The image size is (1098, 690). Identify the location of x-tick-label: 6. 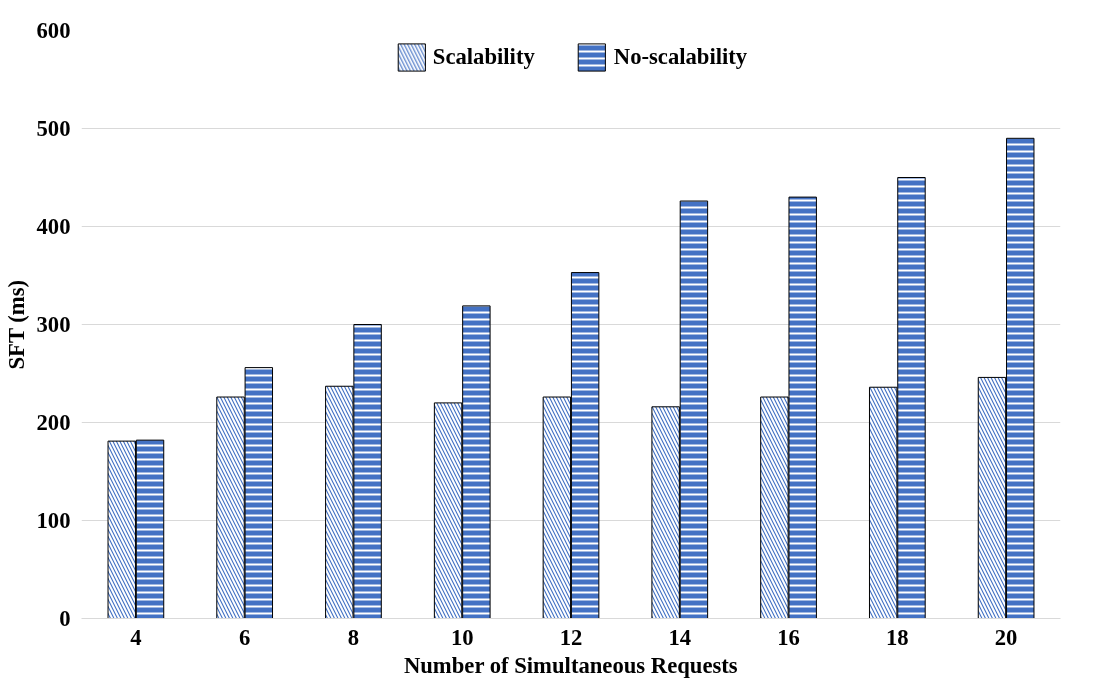
(245, 637).